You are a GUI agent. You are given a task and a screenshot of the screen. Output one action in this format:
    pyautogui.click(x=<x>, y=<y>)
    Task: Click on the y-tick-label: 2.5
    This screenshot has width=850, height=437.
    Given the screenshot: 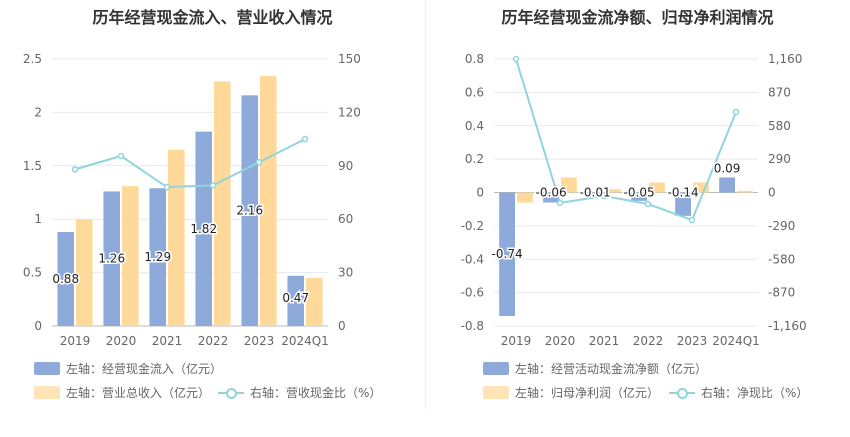 What is the action you would take?
    pyautogui.click(x=32, y=59)
    